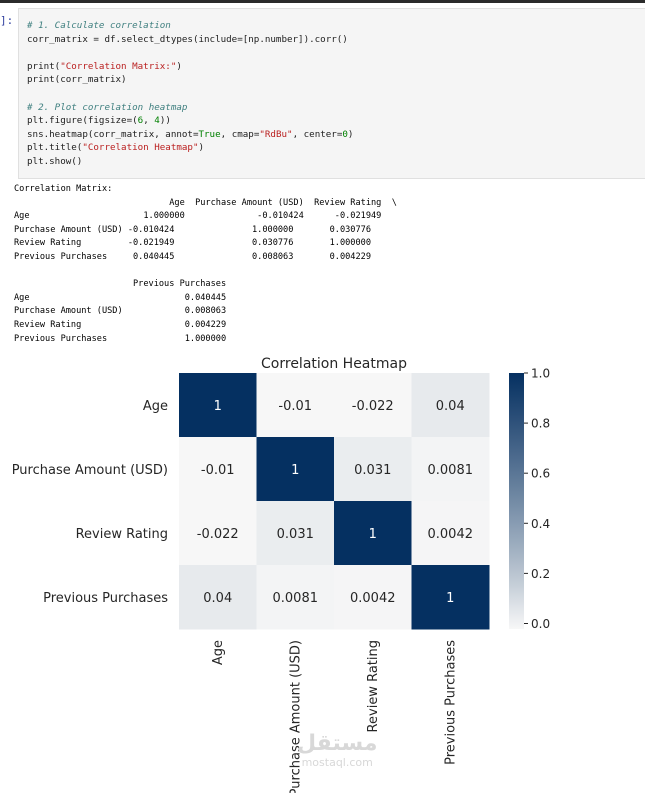 The image size is (645, 793). Describe the element at coordinates (90, 470) in the screenshot. I see `row-label: Purchase Amount (USD)` at that location.